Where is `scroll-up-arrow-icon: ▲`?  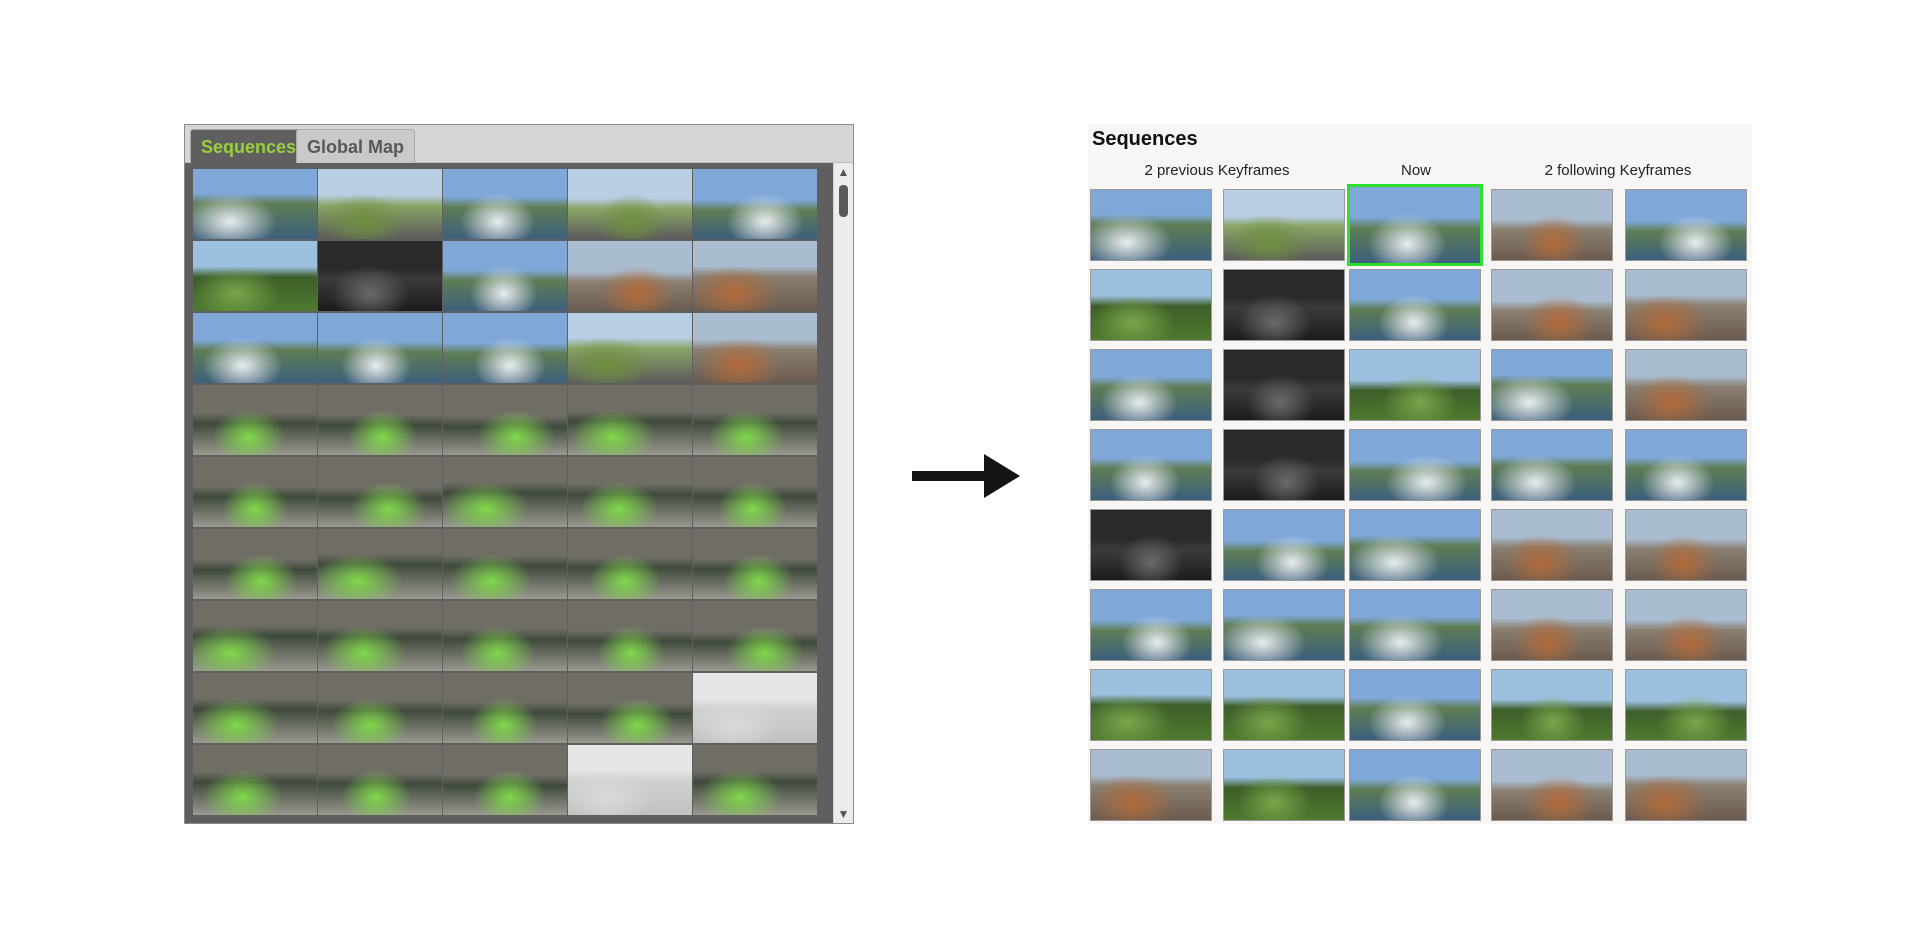
scroll-up-arrow-icon: ▲ is located at coordinates (843, 172).